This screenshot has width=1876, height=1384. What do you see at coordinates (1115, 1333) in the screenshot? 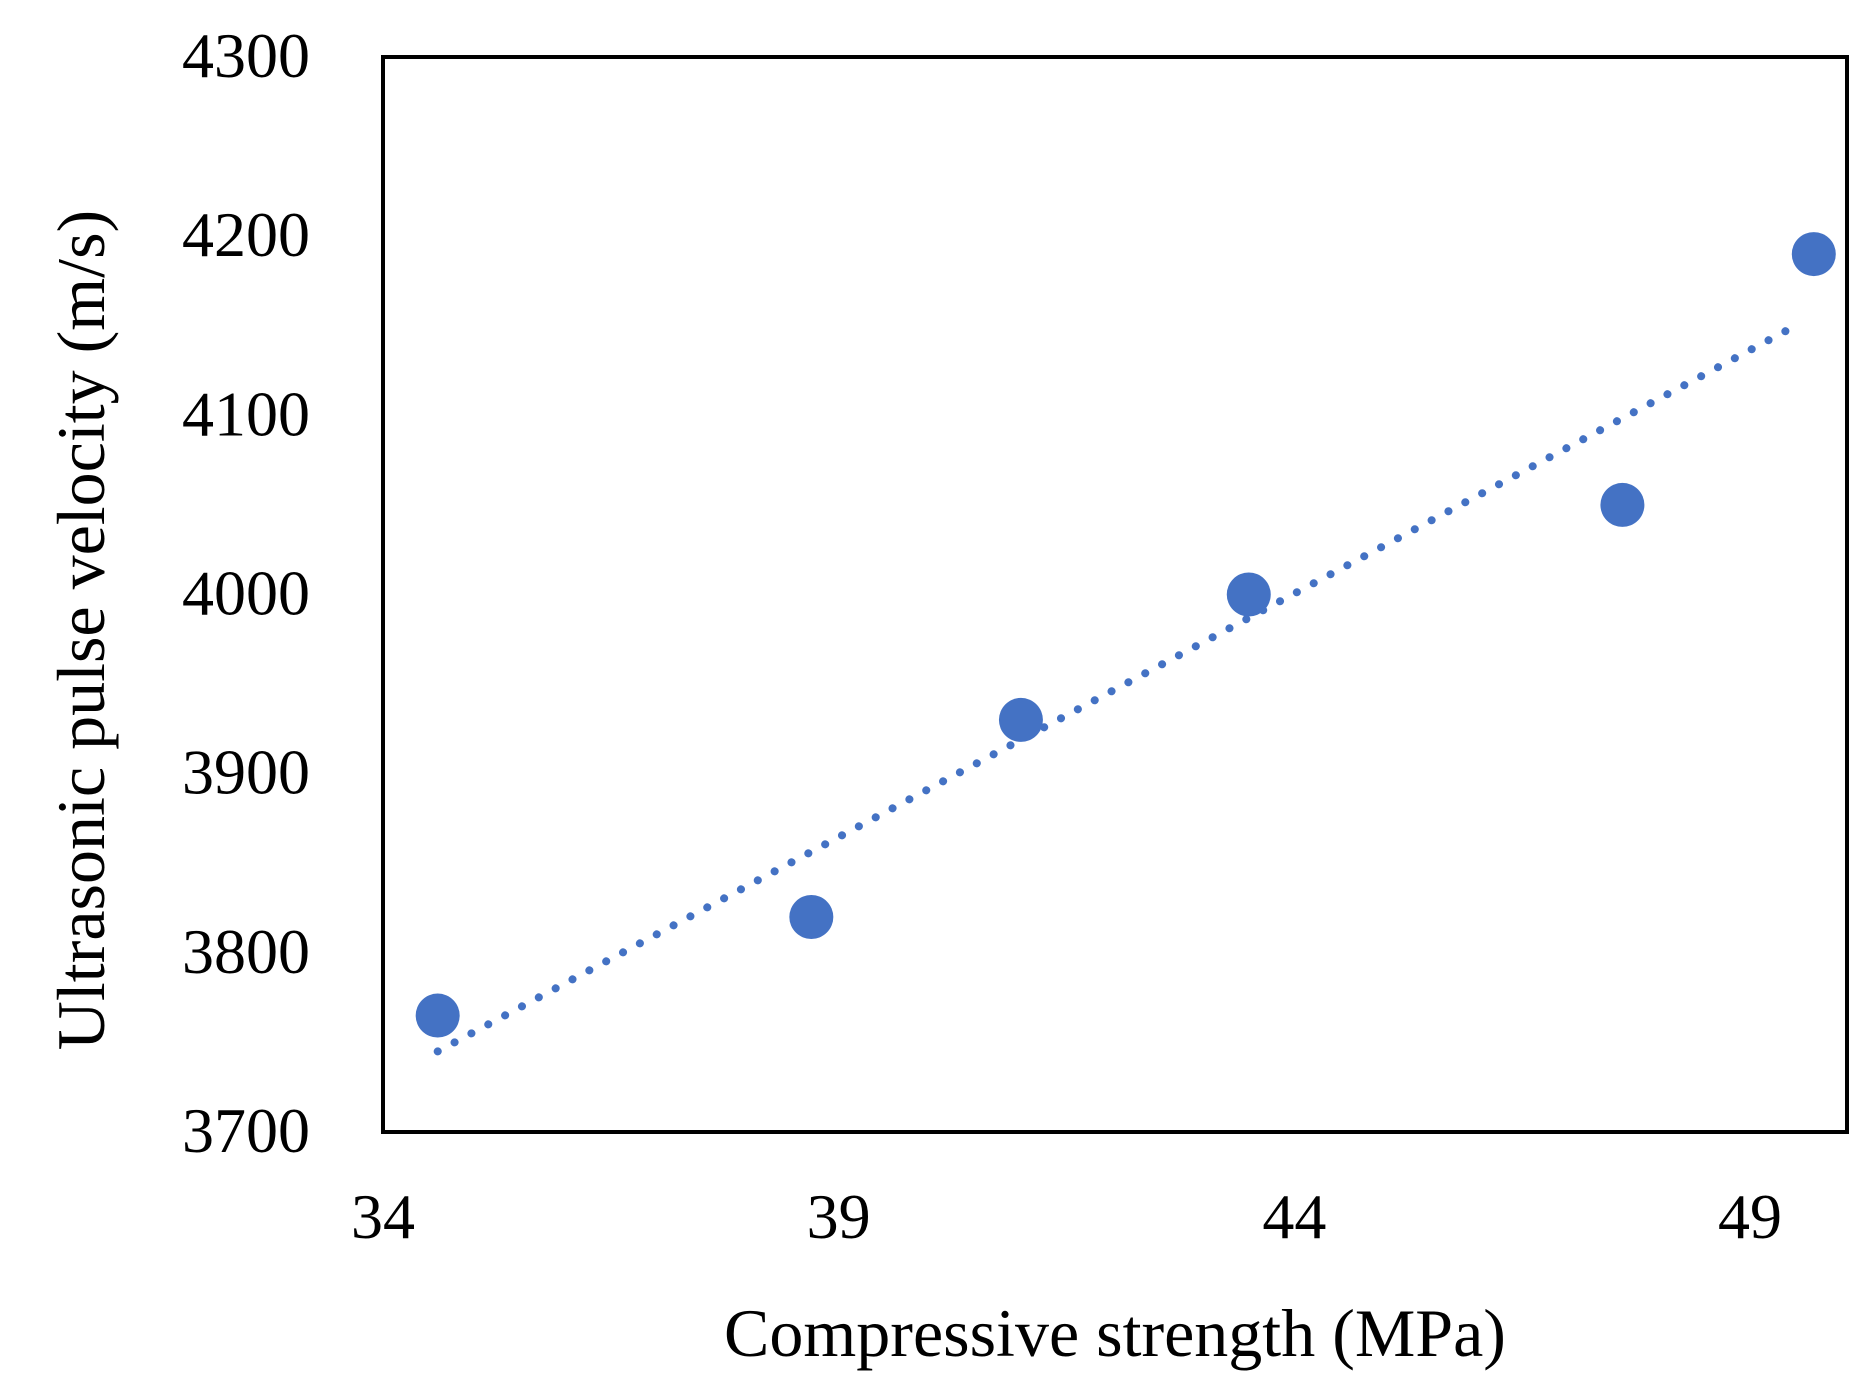
I see `x-axis-title: Compressive strength (MPa)` at bounding box center [1115, 1333].